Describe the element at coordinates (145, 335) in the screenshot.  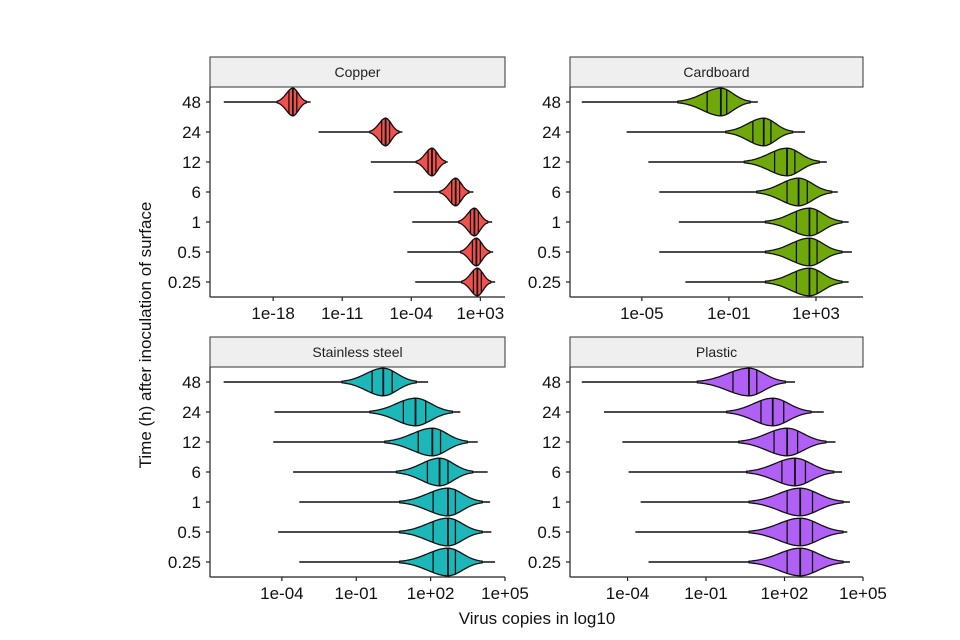
I see `y-axis-title: Time (h) after inoculation of surface` at that location.